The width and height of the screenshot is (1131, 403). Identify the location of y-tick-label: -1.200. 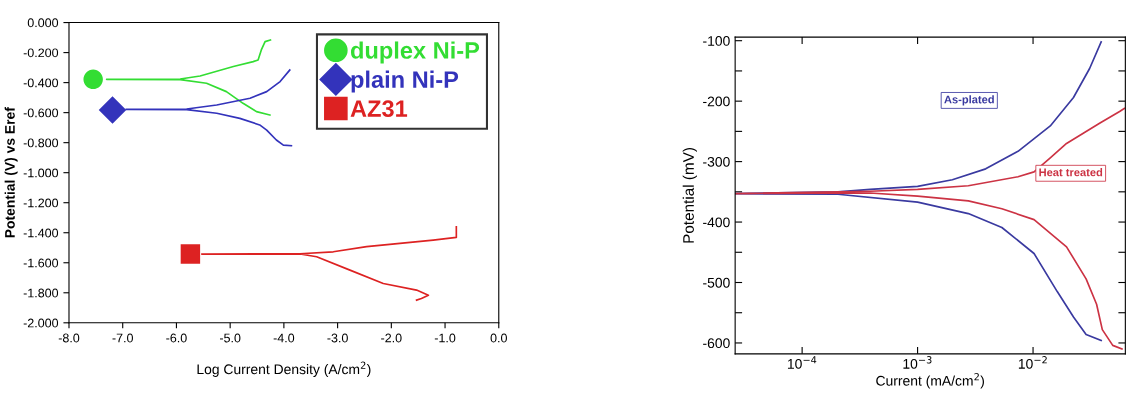
(41, 203).